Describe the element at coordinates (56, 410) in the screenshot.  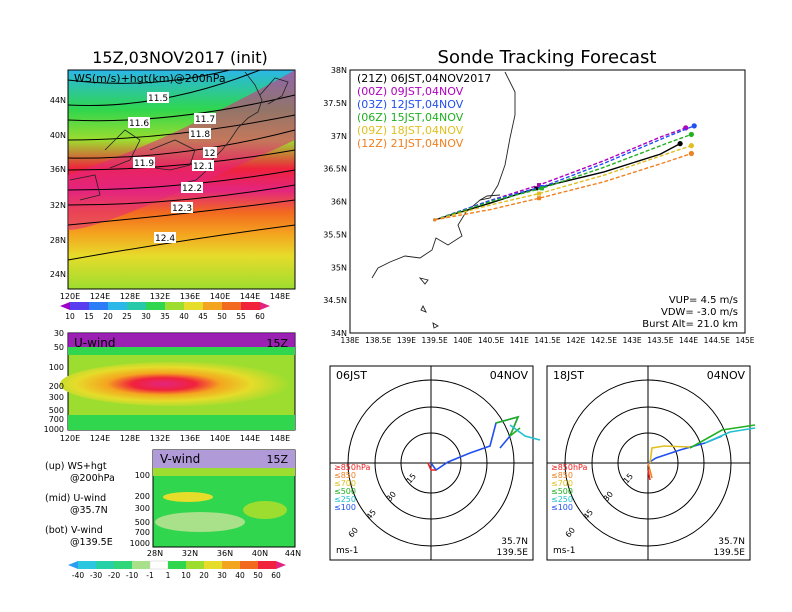
I see `svg-text: 500` at that location.